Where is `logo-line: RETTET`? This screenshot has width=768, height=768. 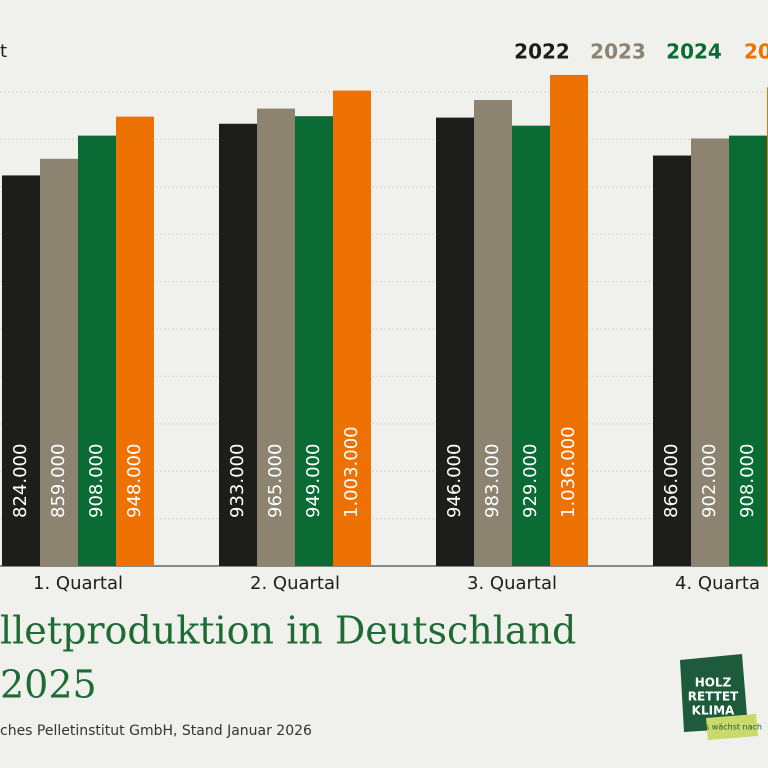 logo-line: RETTET is located at coordinates (713, 697).